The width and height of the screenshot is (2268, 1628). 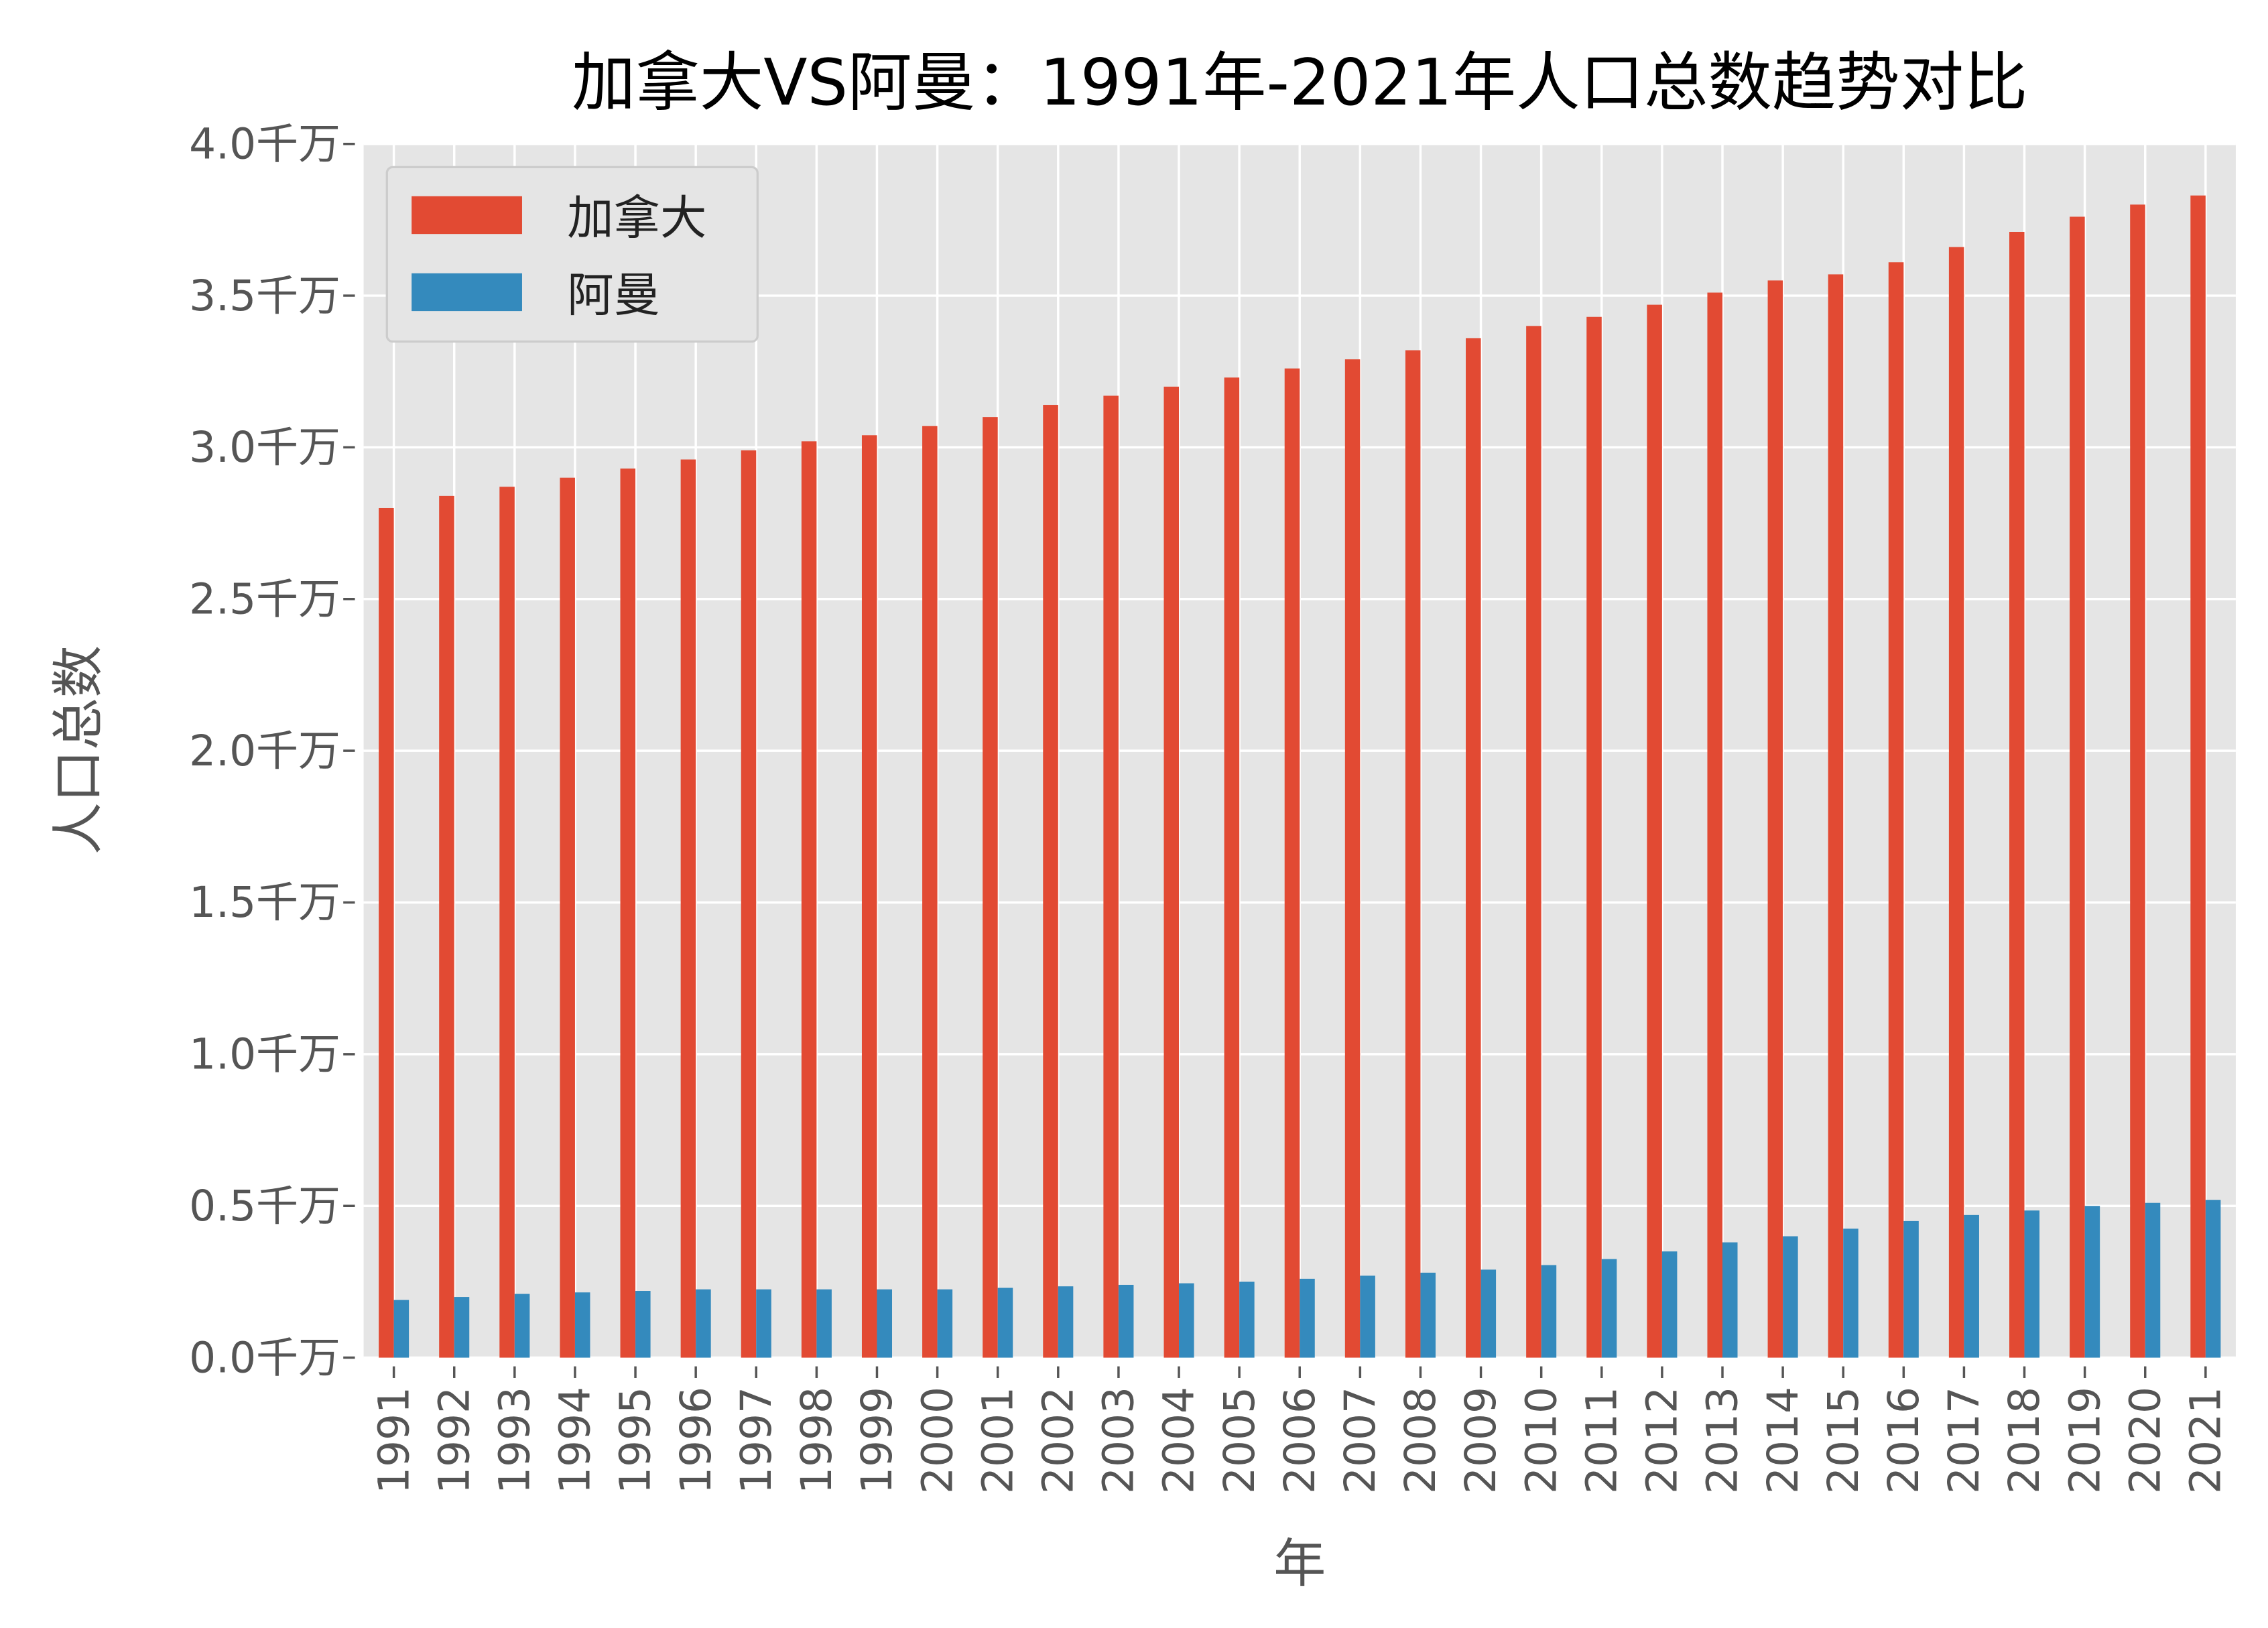 I want to click on x-tick-label: 2016, so click(x=1904, y=1440).